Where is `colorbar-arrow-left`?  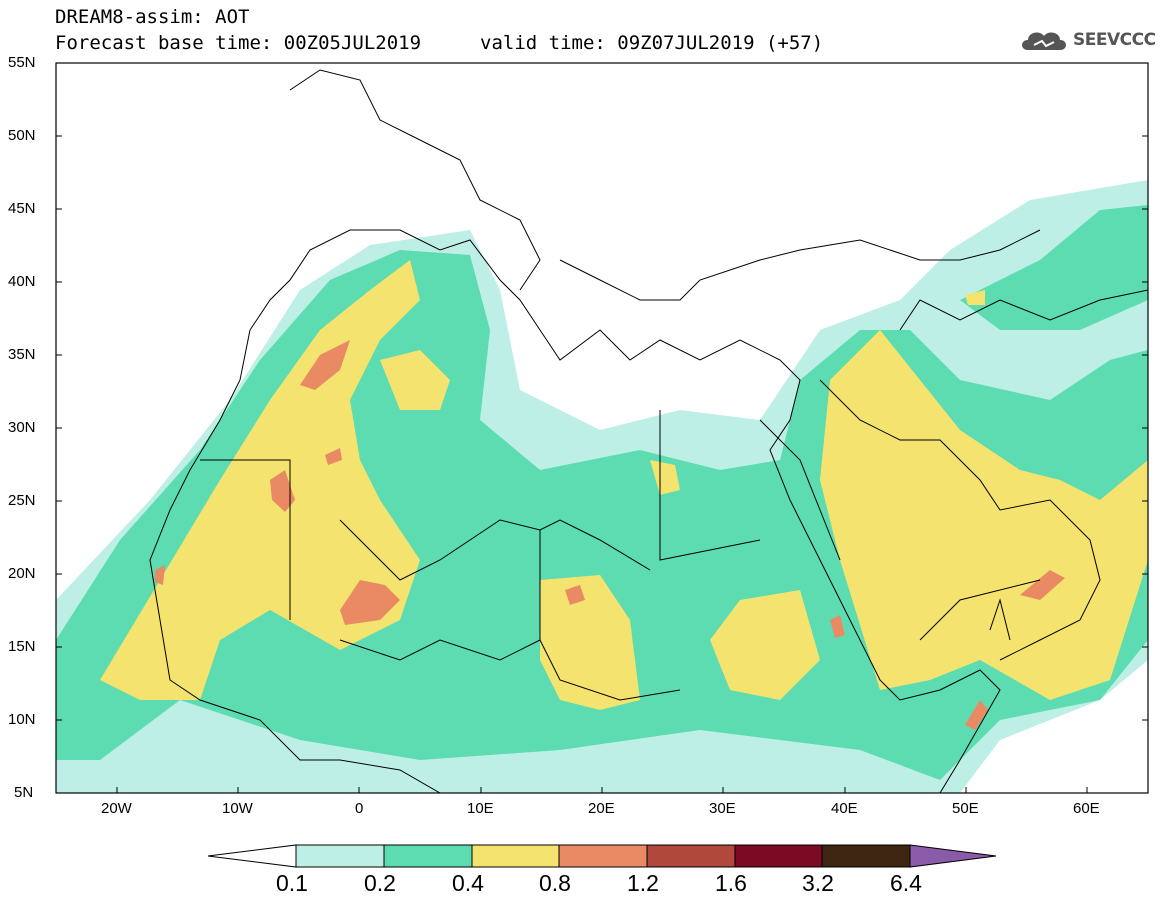 colorbar-arrow-left is located at coordinates (252, 856).